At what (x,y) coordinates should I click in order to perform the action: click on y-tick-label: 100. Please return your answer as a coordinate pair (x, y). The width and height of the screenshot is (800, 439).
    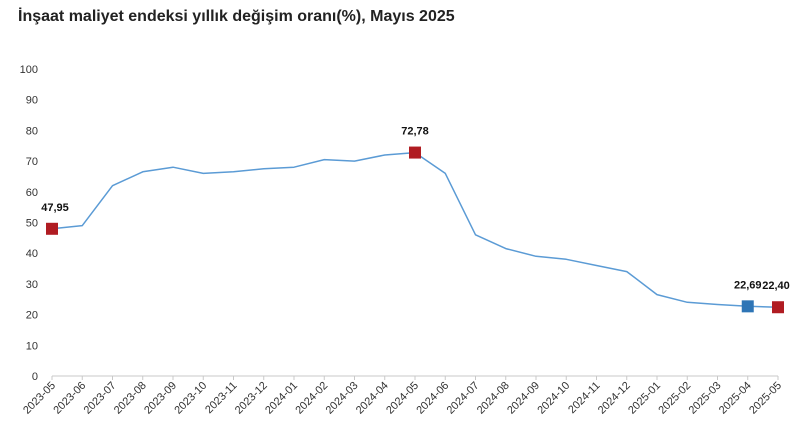
    Looking at the image, I should click on (29, 70).